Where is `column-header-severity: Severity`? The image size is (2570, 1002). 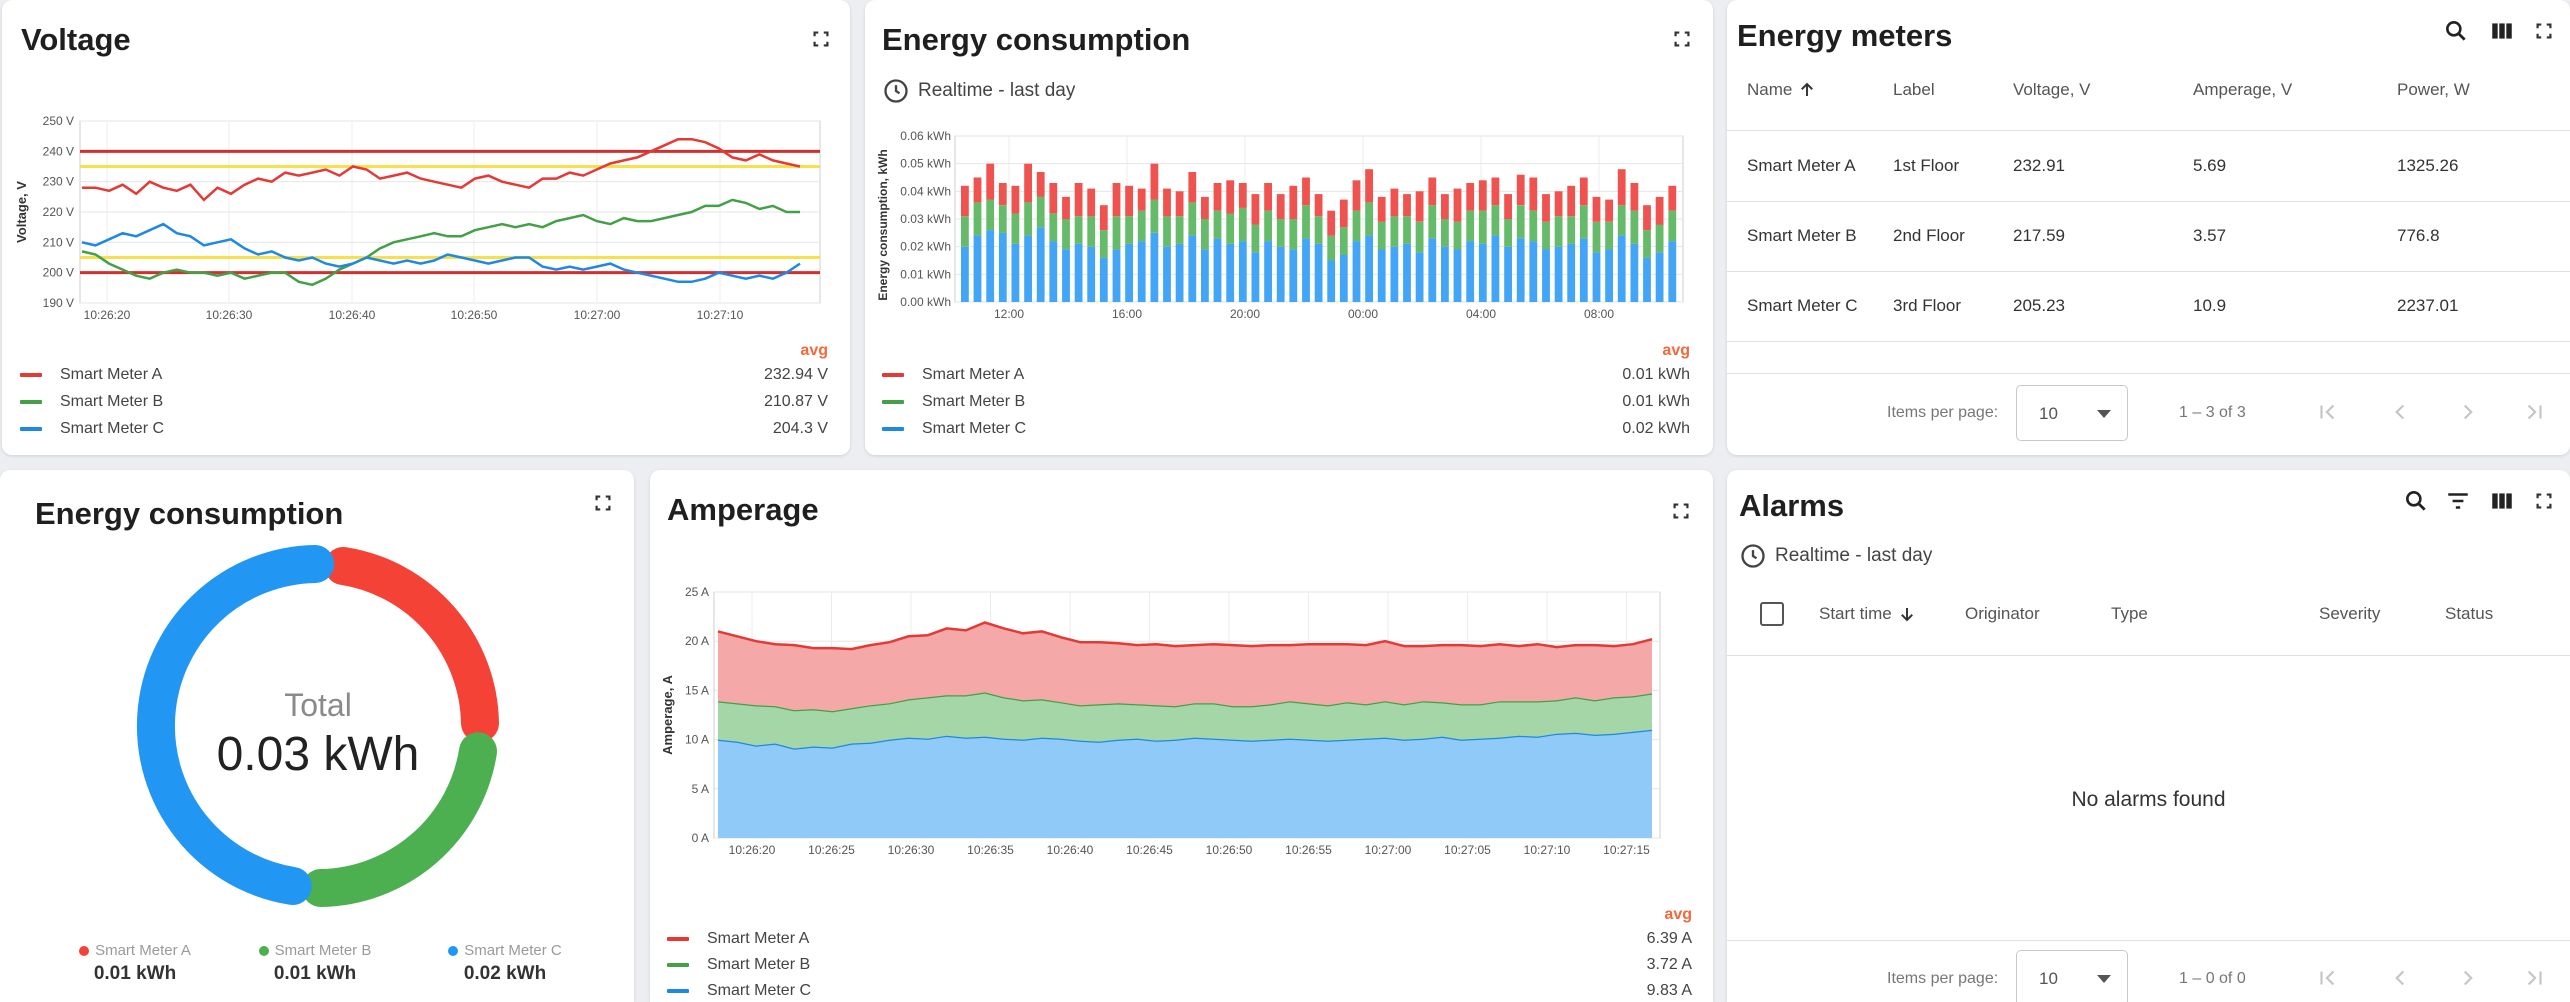
column-header-severity: Severity is located at coordinates (2350, 613).